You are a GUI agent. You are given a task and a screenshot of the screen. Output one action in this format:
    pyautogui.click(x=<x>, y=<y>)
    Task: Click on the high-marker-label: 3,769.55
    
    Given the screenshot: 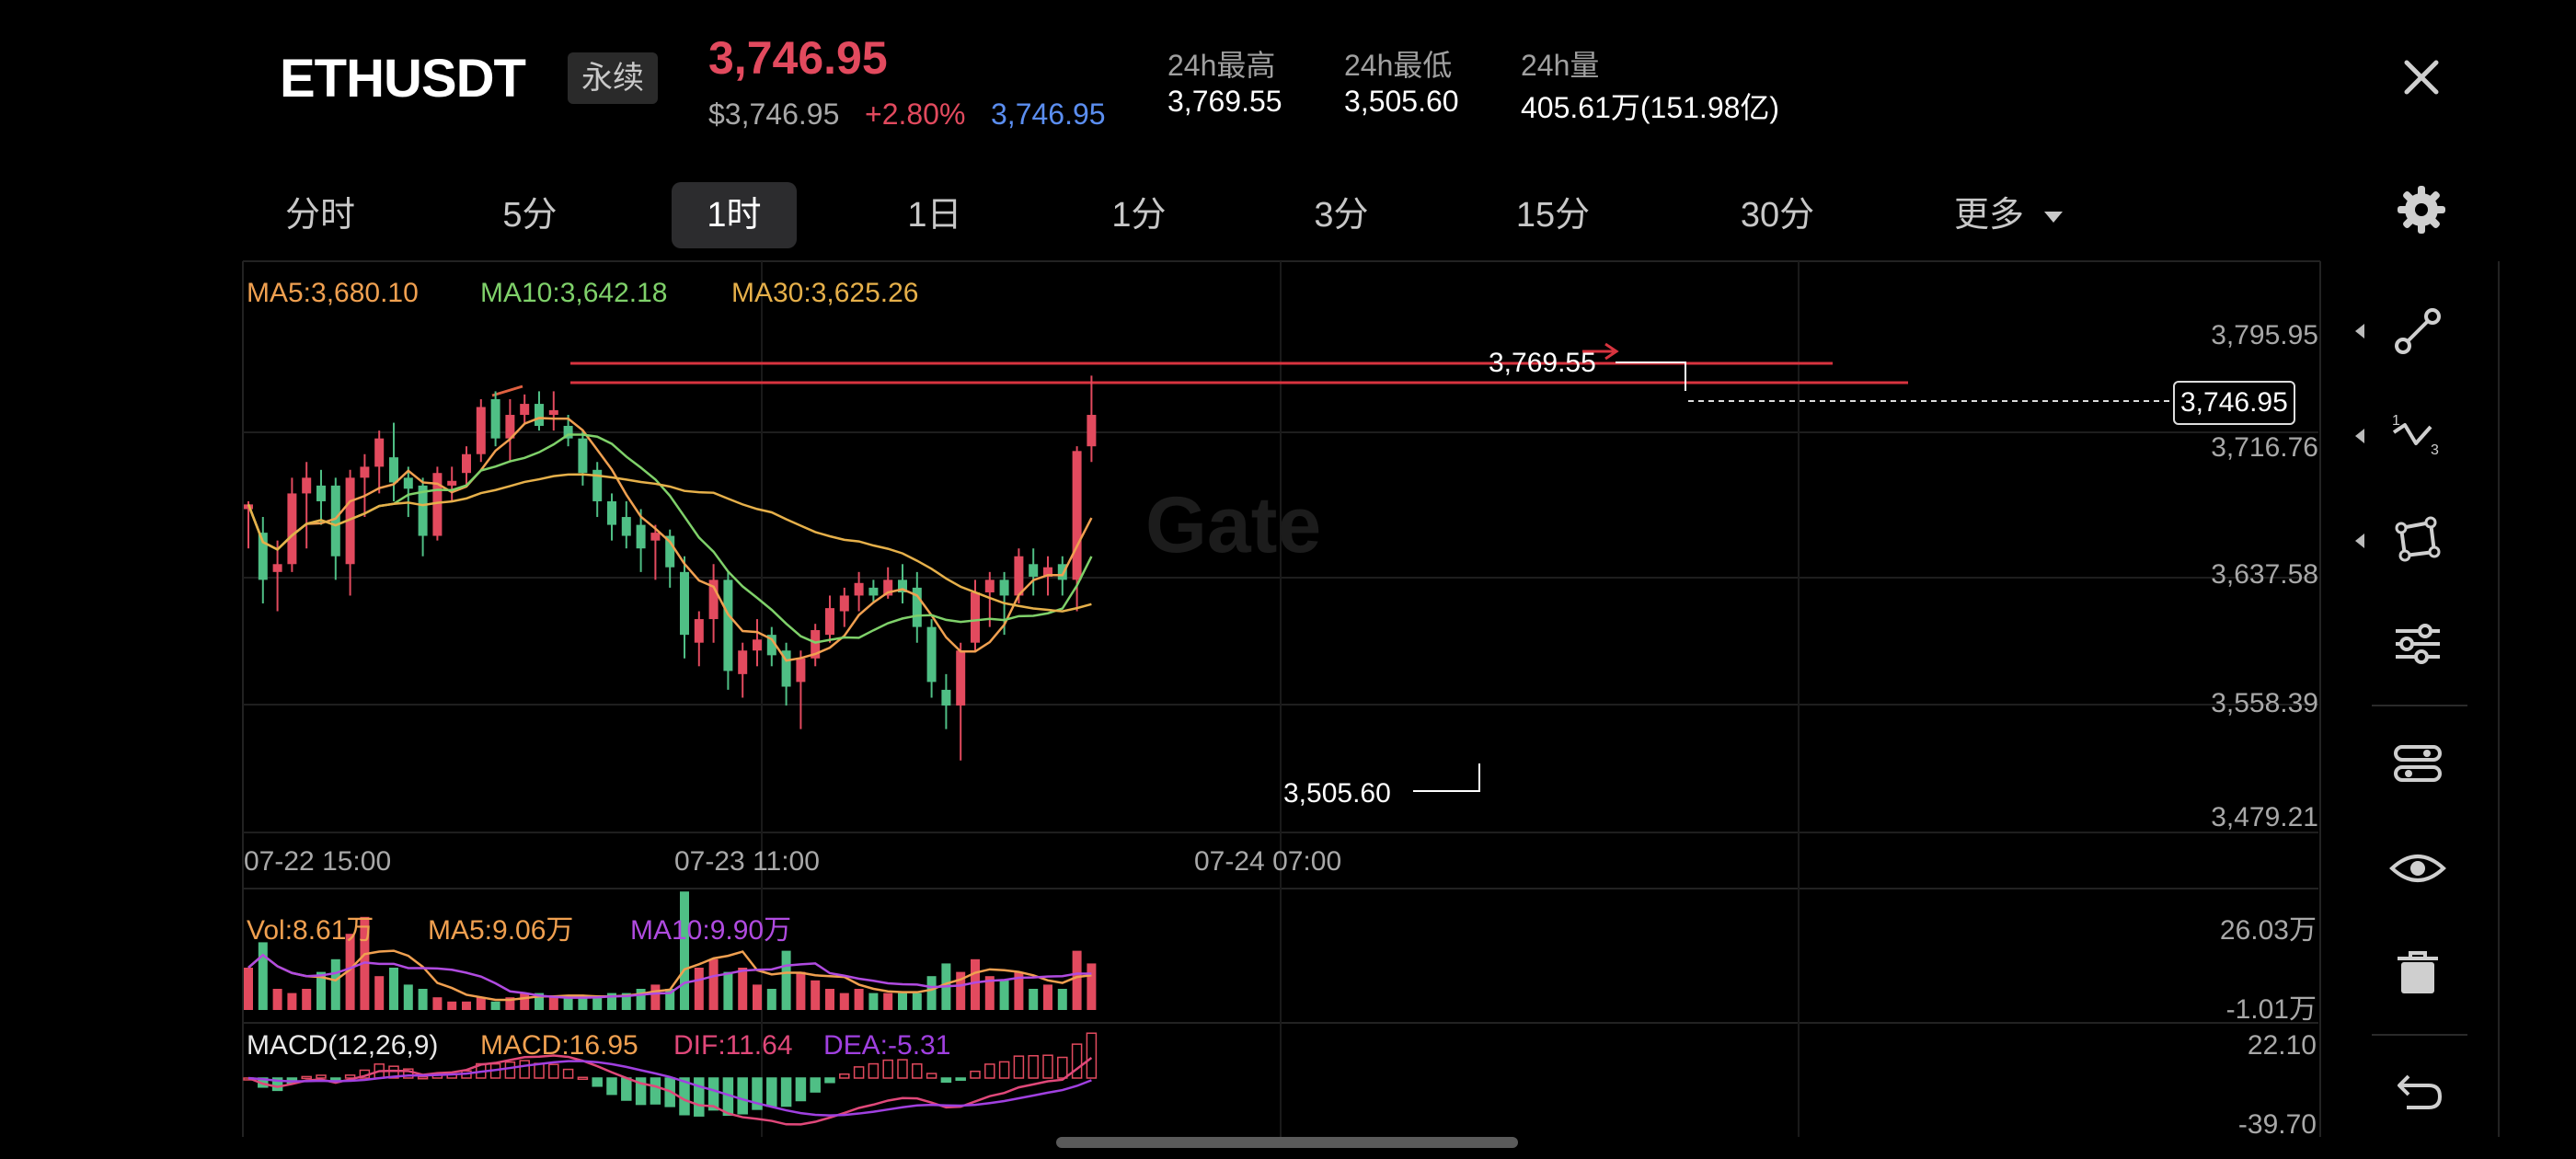 What is the action you would take?
    pyautogui.click(x=1542, y=363)
    